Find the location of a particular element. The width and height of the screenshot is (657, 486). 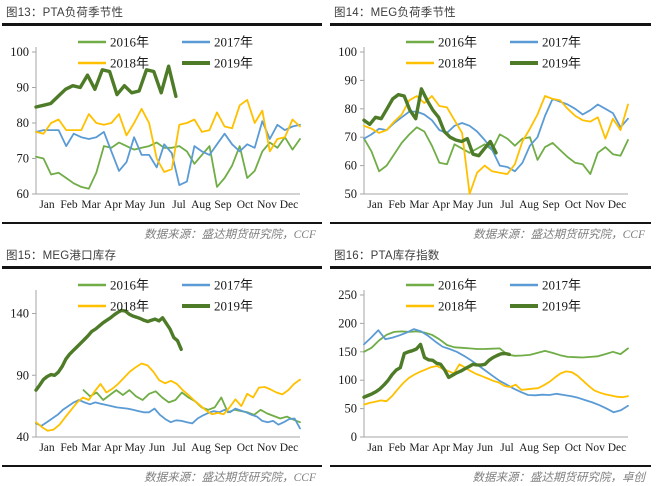

svg-text: 200 is located at coordinates (347, 323).